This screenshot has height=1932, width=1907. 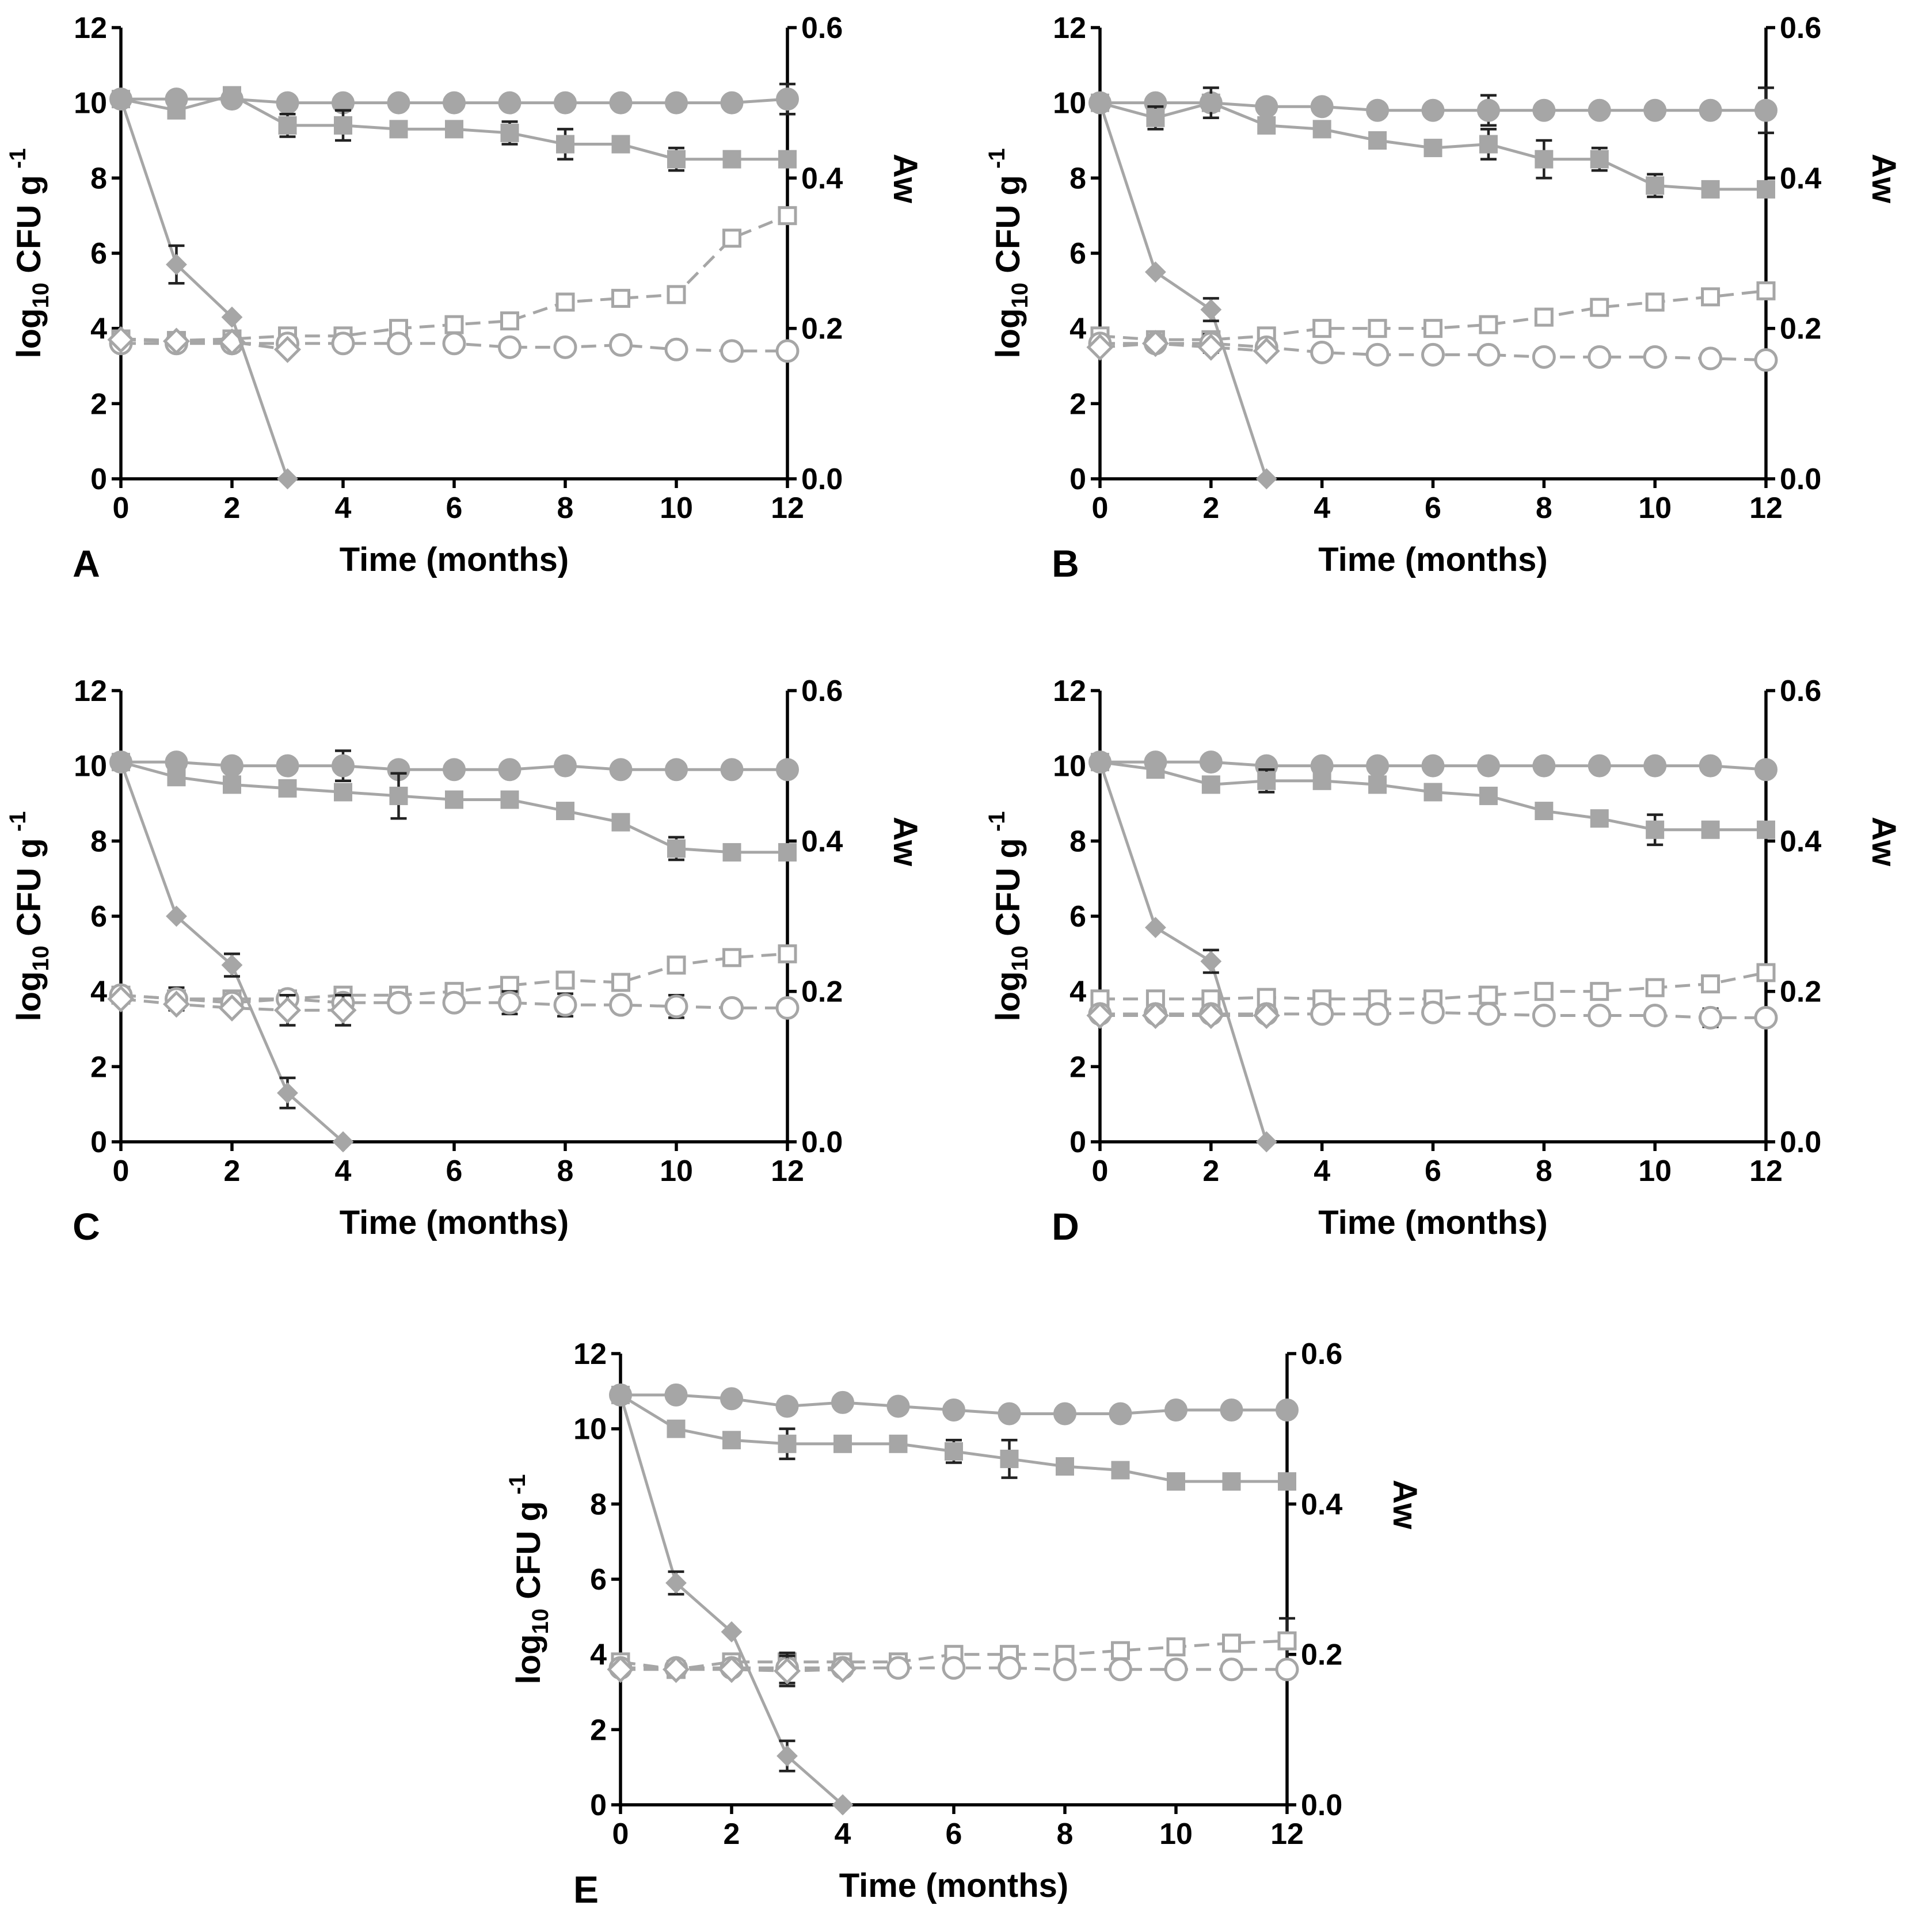 I want to click on x-tick-label: 2, so click(x=233, y=508).